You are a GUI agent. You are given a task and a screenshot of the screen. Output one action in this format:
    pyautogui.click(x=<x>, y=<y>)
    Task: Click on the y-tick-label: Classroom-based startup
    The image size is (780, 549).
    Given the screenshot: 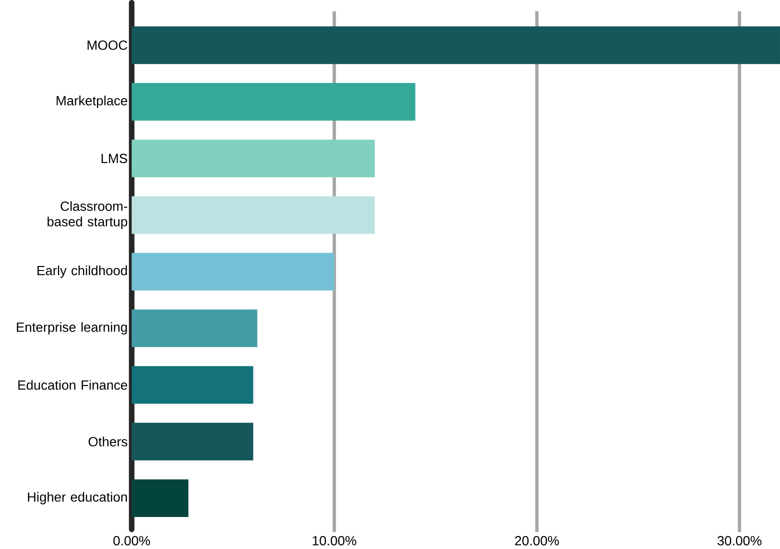 What is the action you would take?
    pyautogui.click(x=88, y=215)
    